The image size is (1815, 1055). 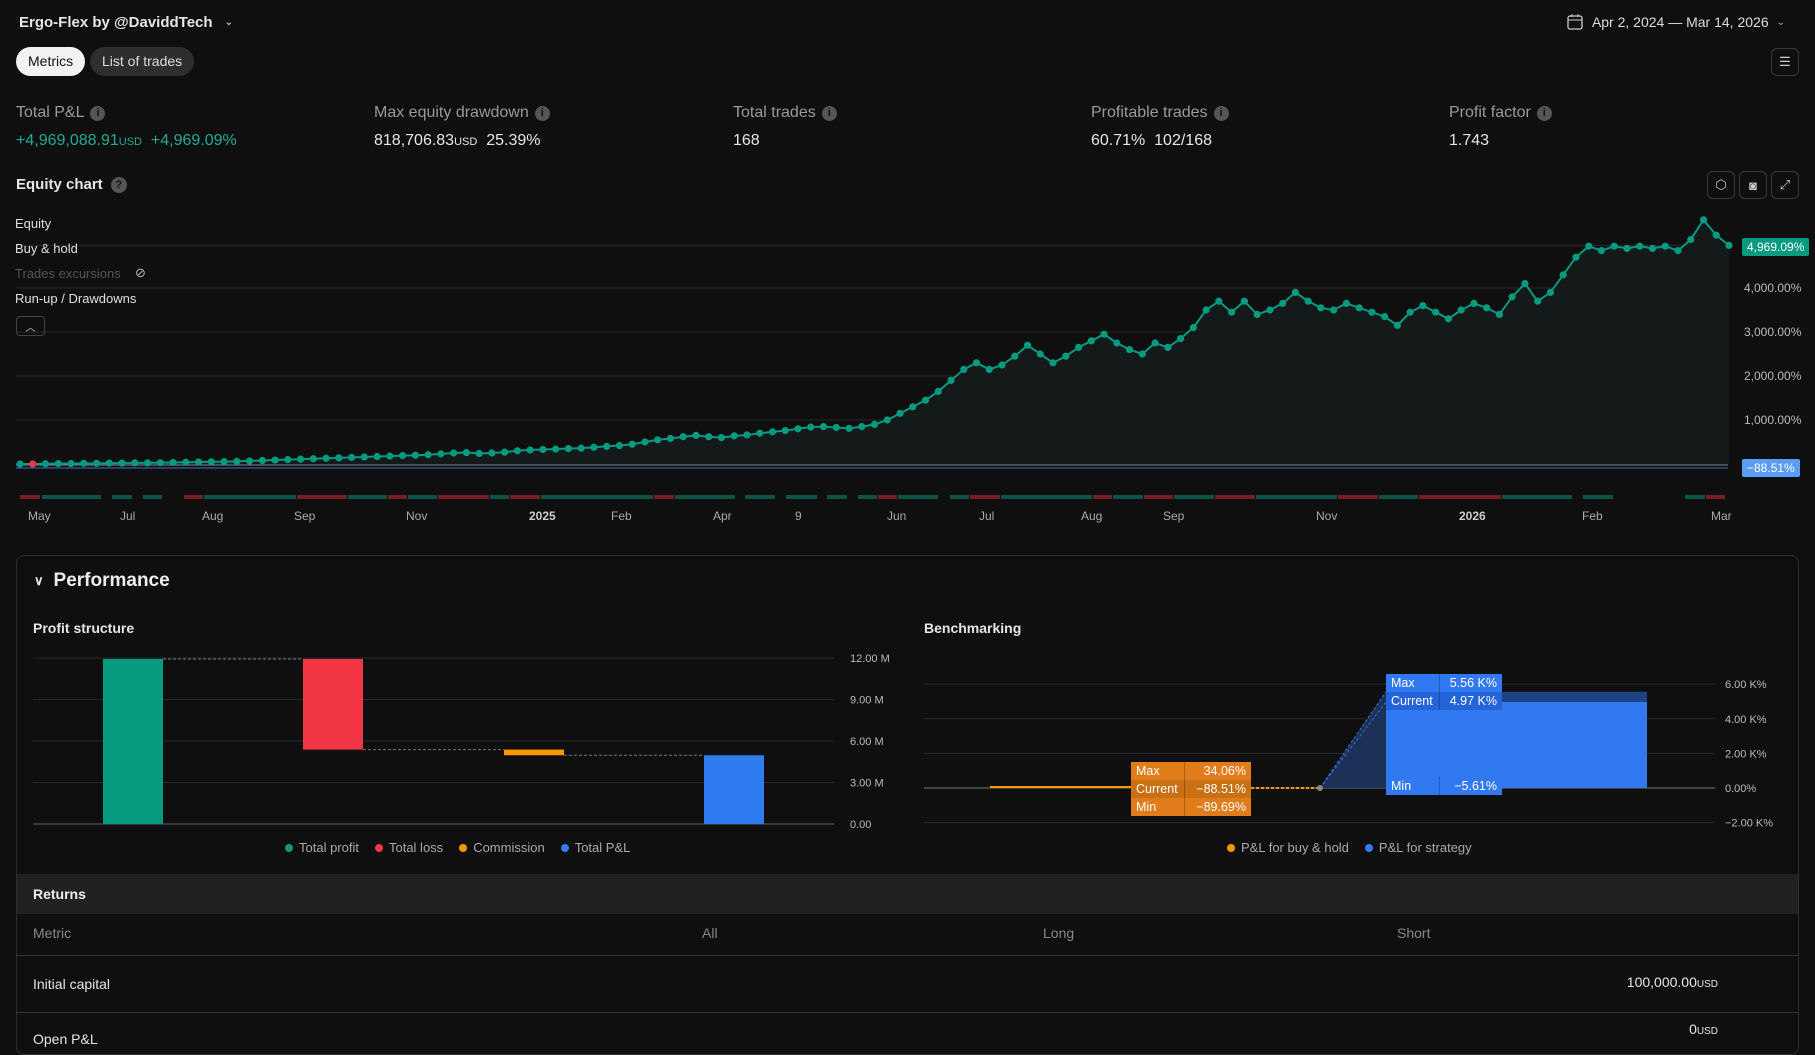 I want to click on stat-label: Max, so click(x=1413, y=683).